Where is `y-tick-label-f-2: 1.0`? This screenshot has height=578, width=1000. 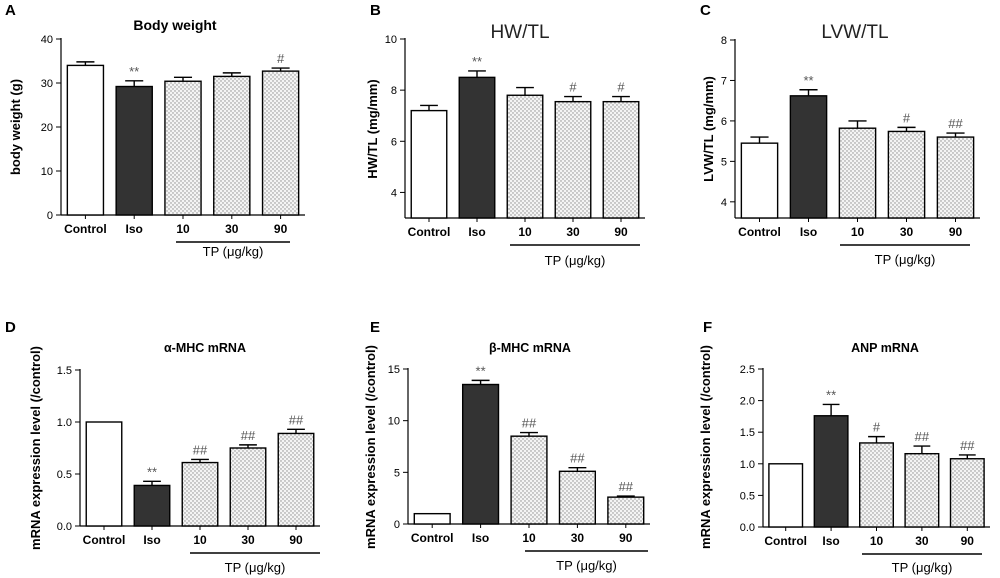 y-tick-label-f-2: 1.0 is located at coordinates (747, 465).